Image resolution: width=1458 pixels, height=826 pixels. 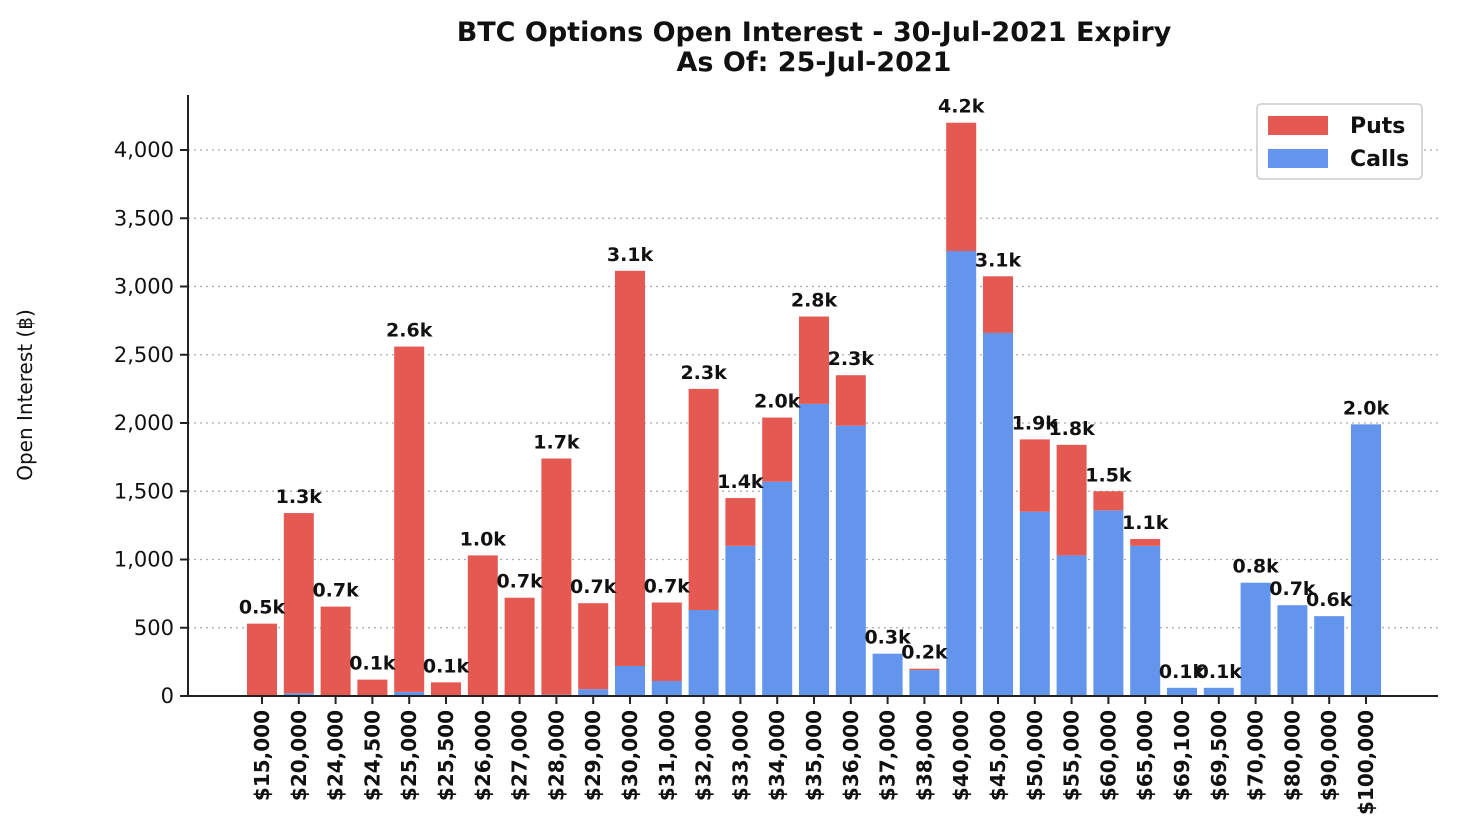 What do you see at coordinates (25, 395) in the screenshot?
I see `y-axis-label: Open Interest (฿)` at bounding box center [25, 395].